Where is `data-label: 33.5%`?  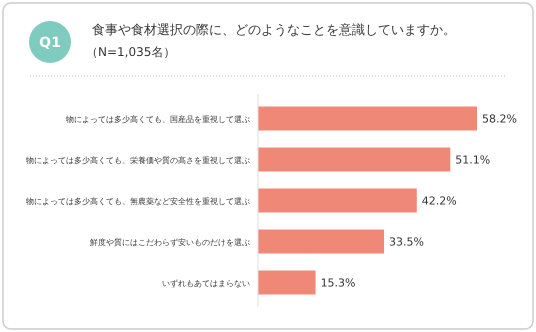 data-label: 33.5% is located at coordinates (406, 242).